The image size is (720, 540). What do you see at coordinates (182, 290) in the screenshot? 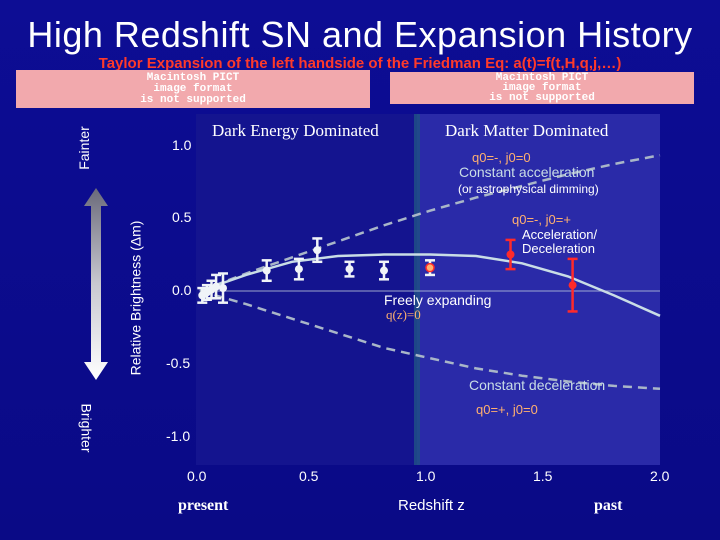
I see `y-tick-label: 0.0` at bounding box center [182, 290].